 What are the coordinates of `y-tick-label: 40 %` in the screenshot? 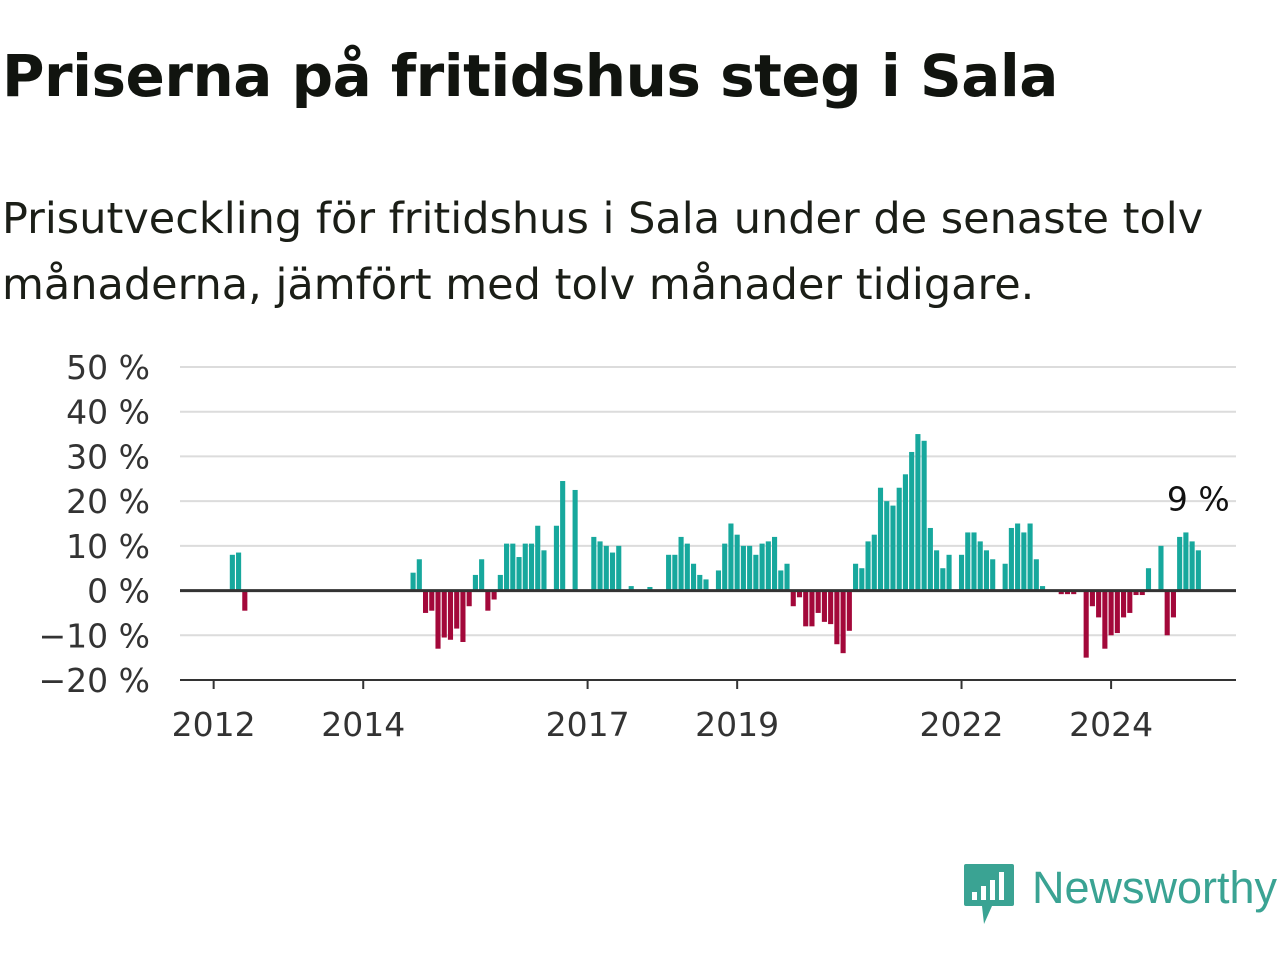 It's located at (108, 412).